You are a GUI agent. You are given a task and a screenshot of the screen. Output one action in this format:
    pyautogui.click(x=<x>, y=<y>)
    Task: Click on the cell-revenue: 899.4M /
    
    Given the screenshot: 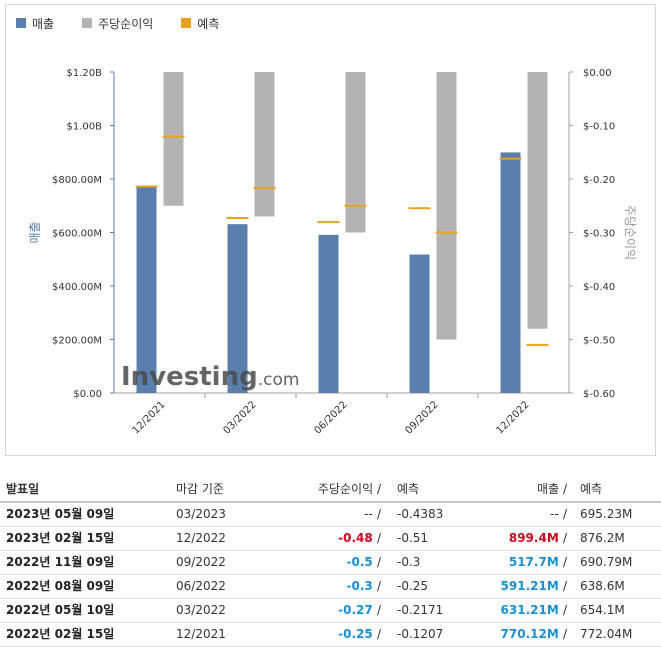 What is the action you would take?
    pyautogui.click(x=538, y=538)
    